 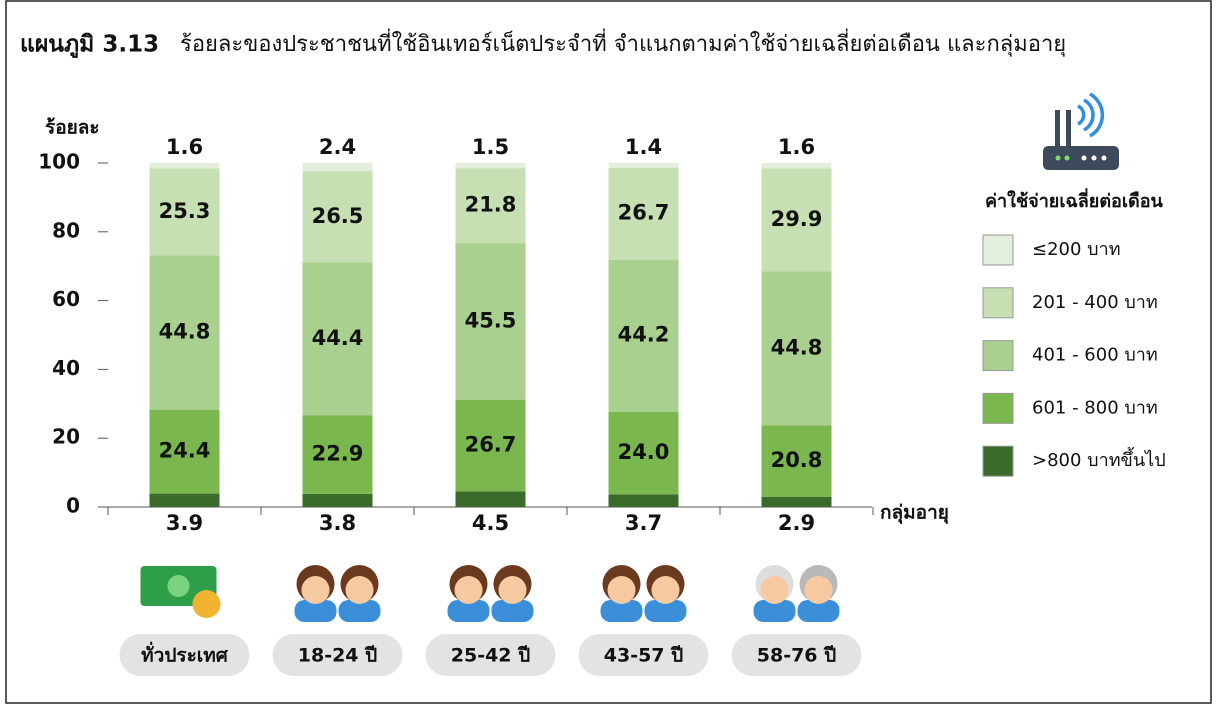 I want to click on data-label: 21.8, so click(x=491, y=205).